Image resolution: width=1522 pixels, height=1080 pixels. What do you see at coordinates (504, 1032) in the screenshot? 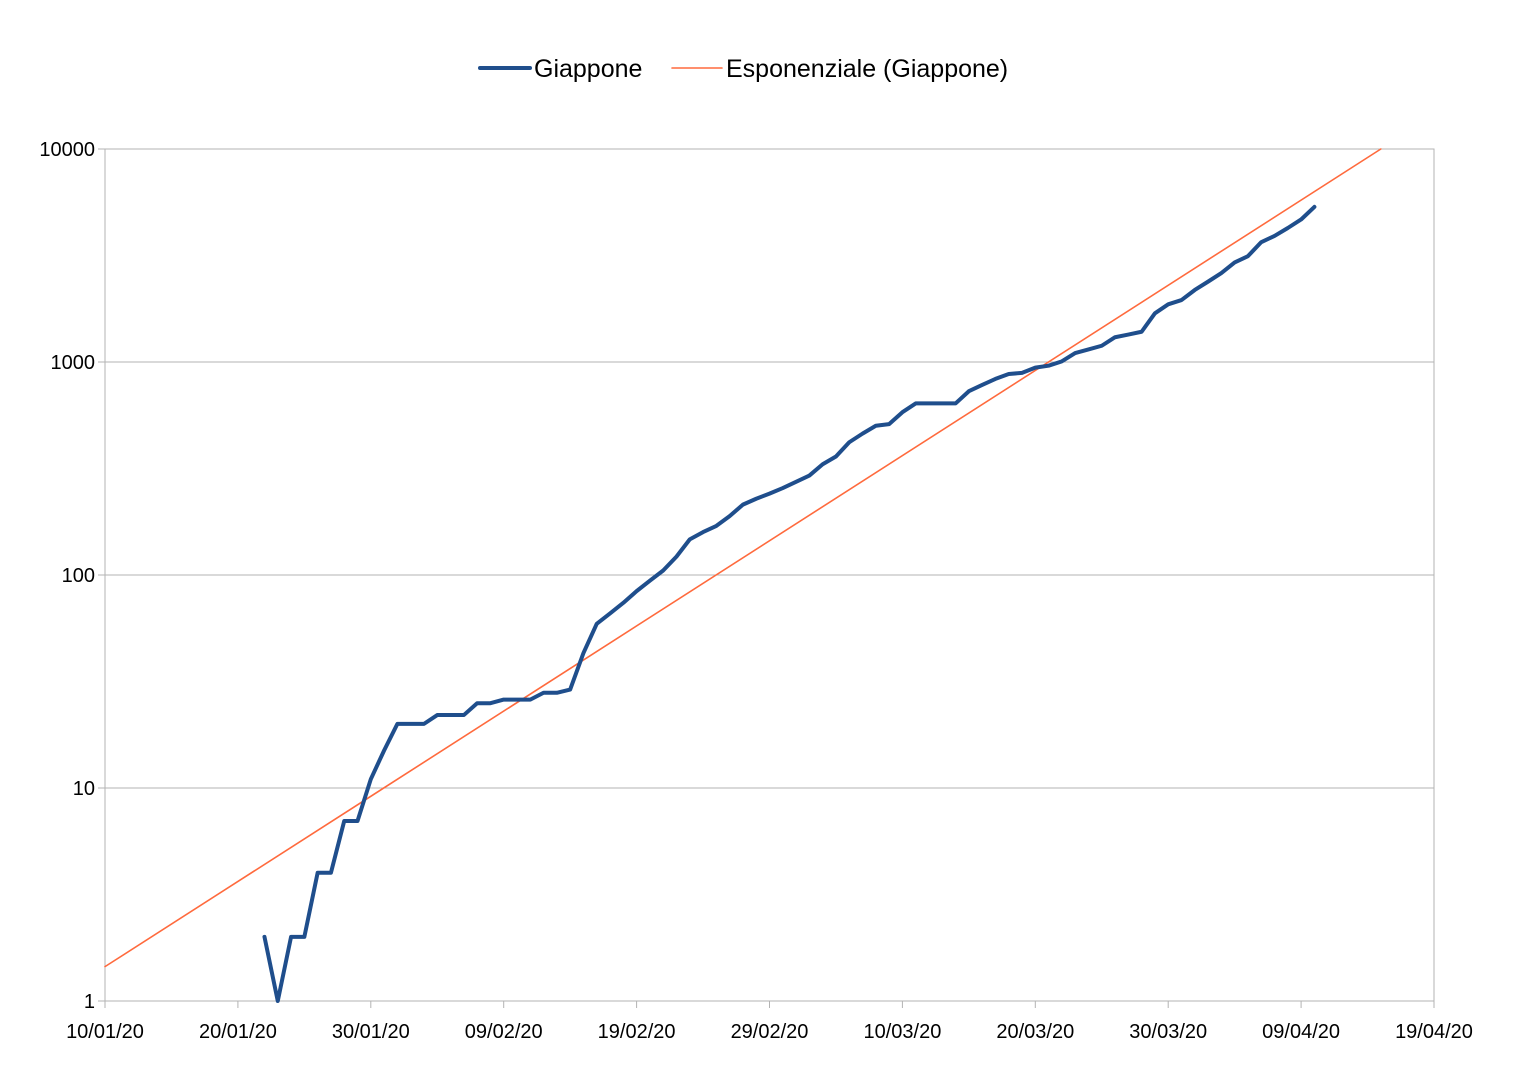
I see `x-tick-label: 09/02/20` at bounding box center [504, 1032].